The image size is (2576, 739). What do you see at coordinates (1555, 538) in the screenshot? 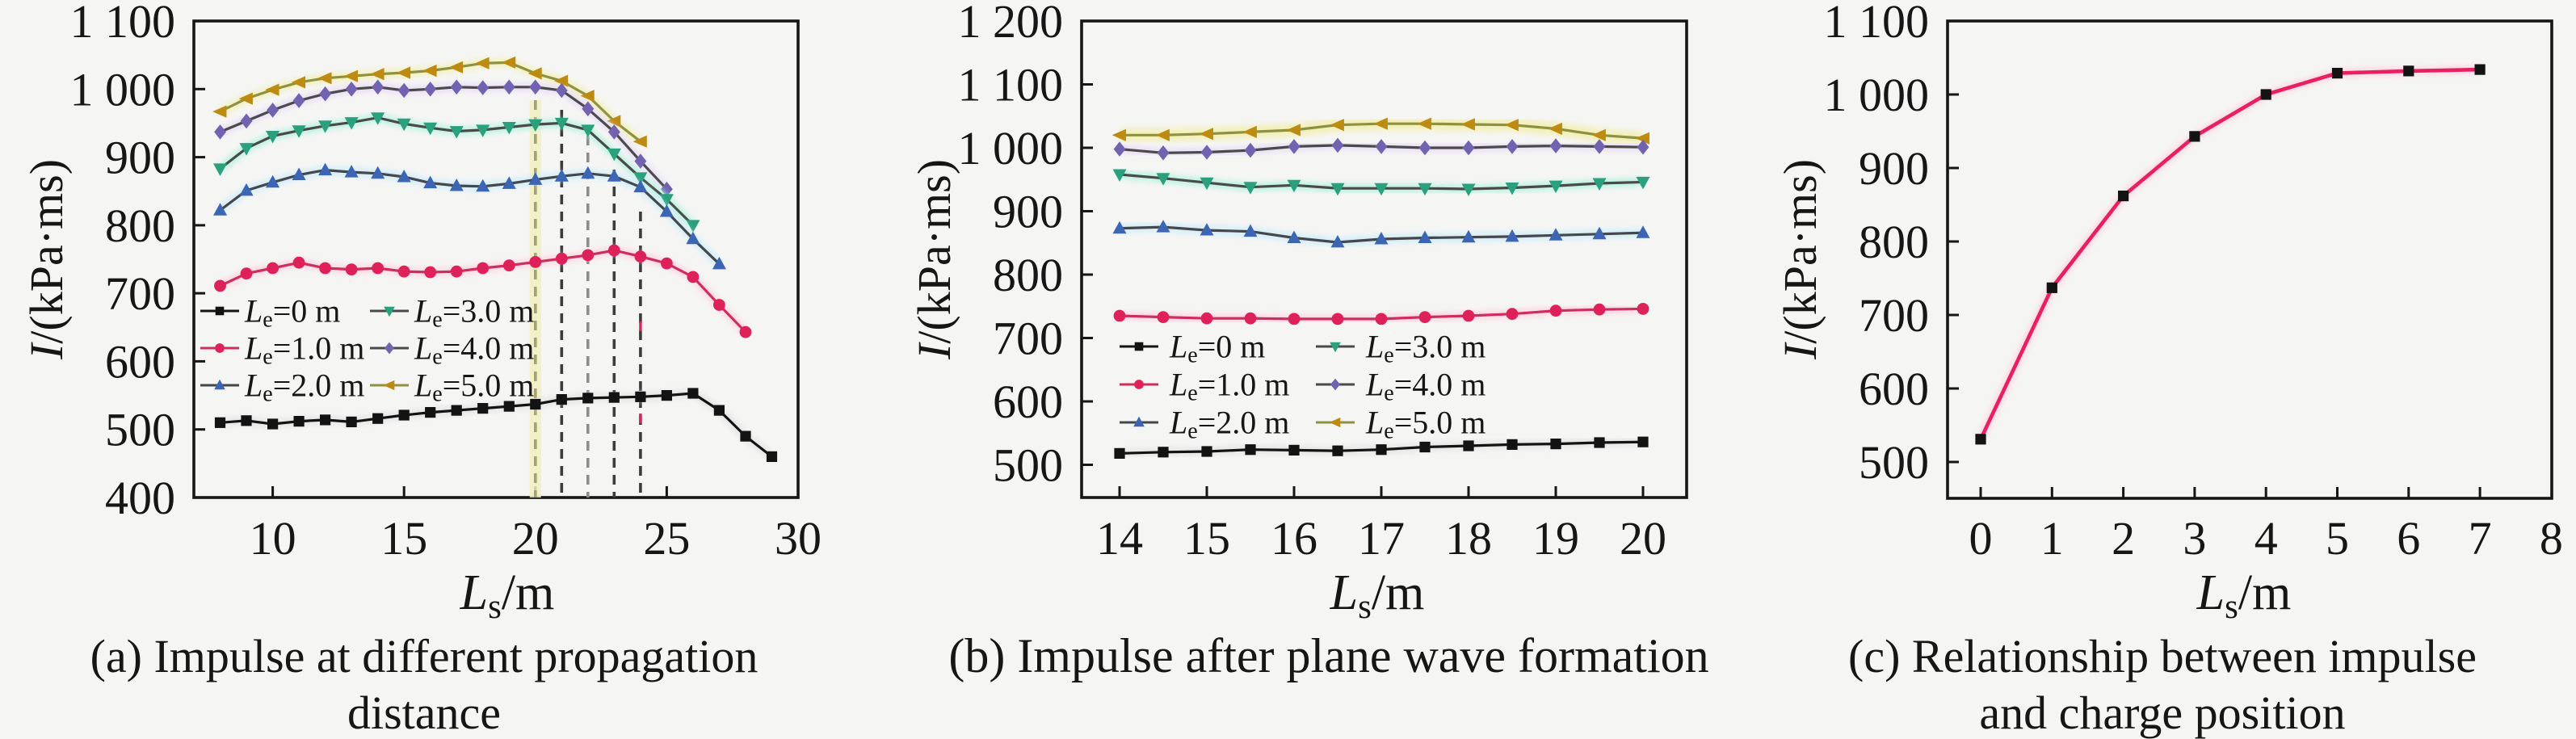
I see `svg-text: 19` at bounding box center [1555, 538].